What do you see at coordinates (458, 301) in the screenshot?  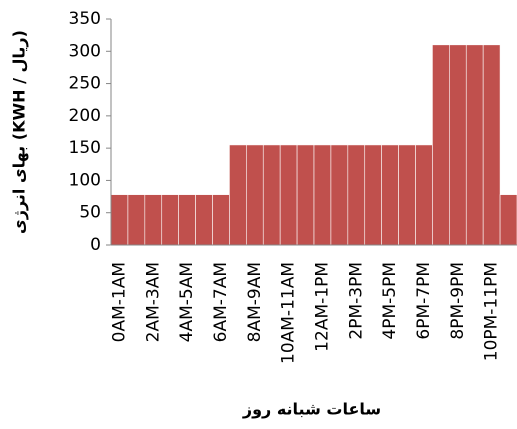 I see `x-tick-label: 8PM-9PM` at bounding box center [458, 301].